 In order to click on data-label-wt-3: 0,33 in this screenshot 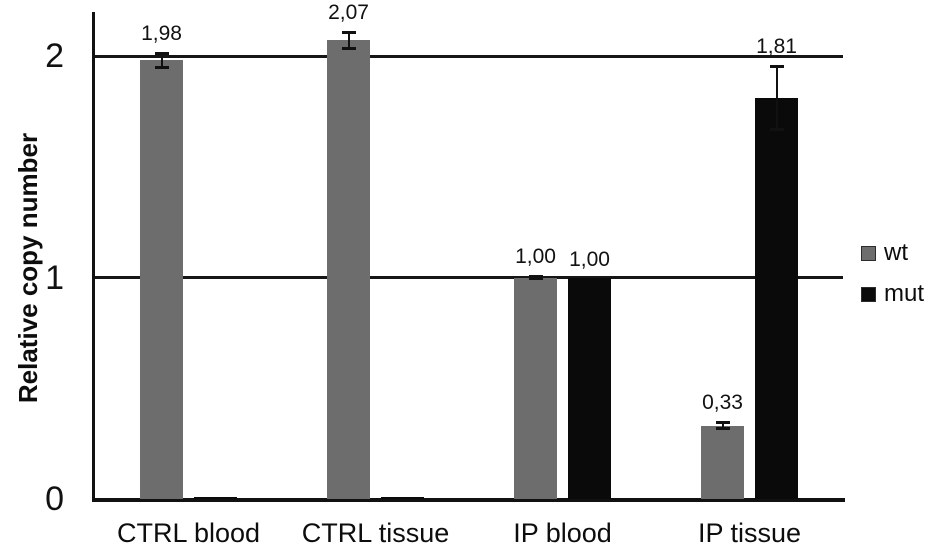, I will do `click(722, 403)`.